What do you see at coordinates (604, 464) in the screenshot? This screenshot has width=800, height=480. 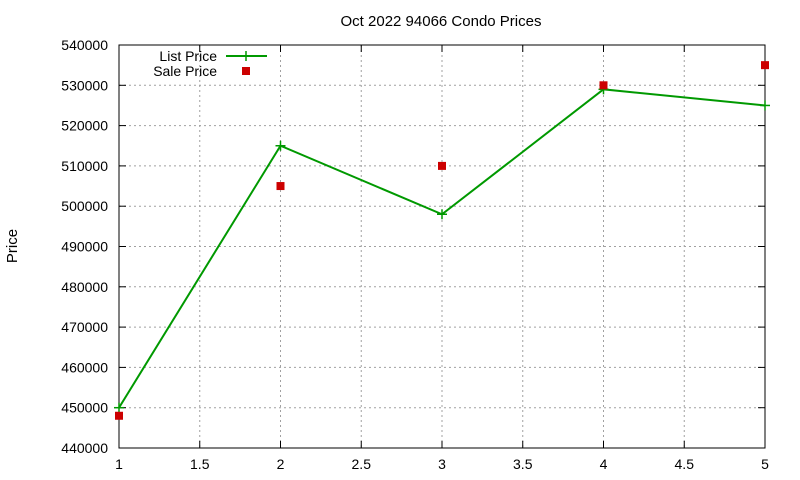 I see `x-tick-label: 4` at bounding box center [604, 464].